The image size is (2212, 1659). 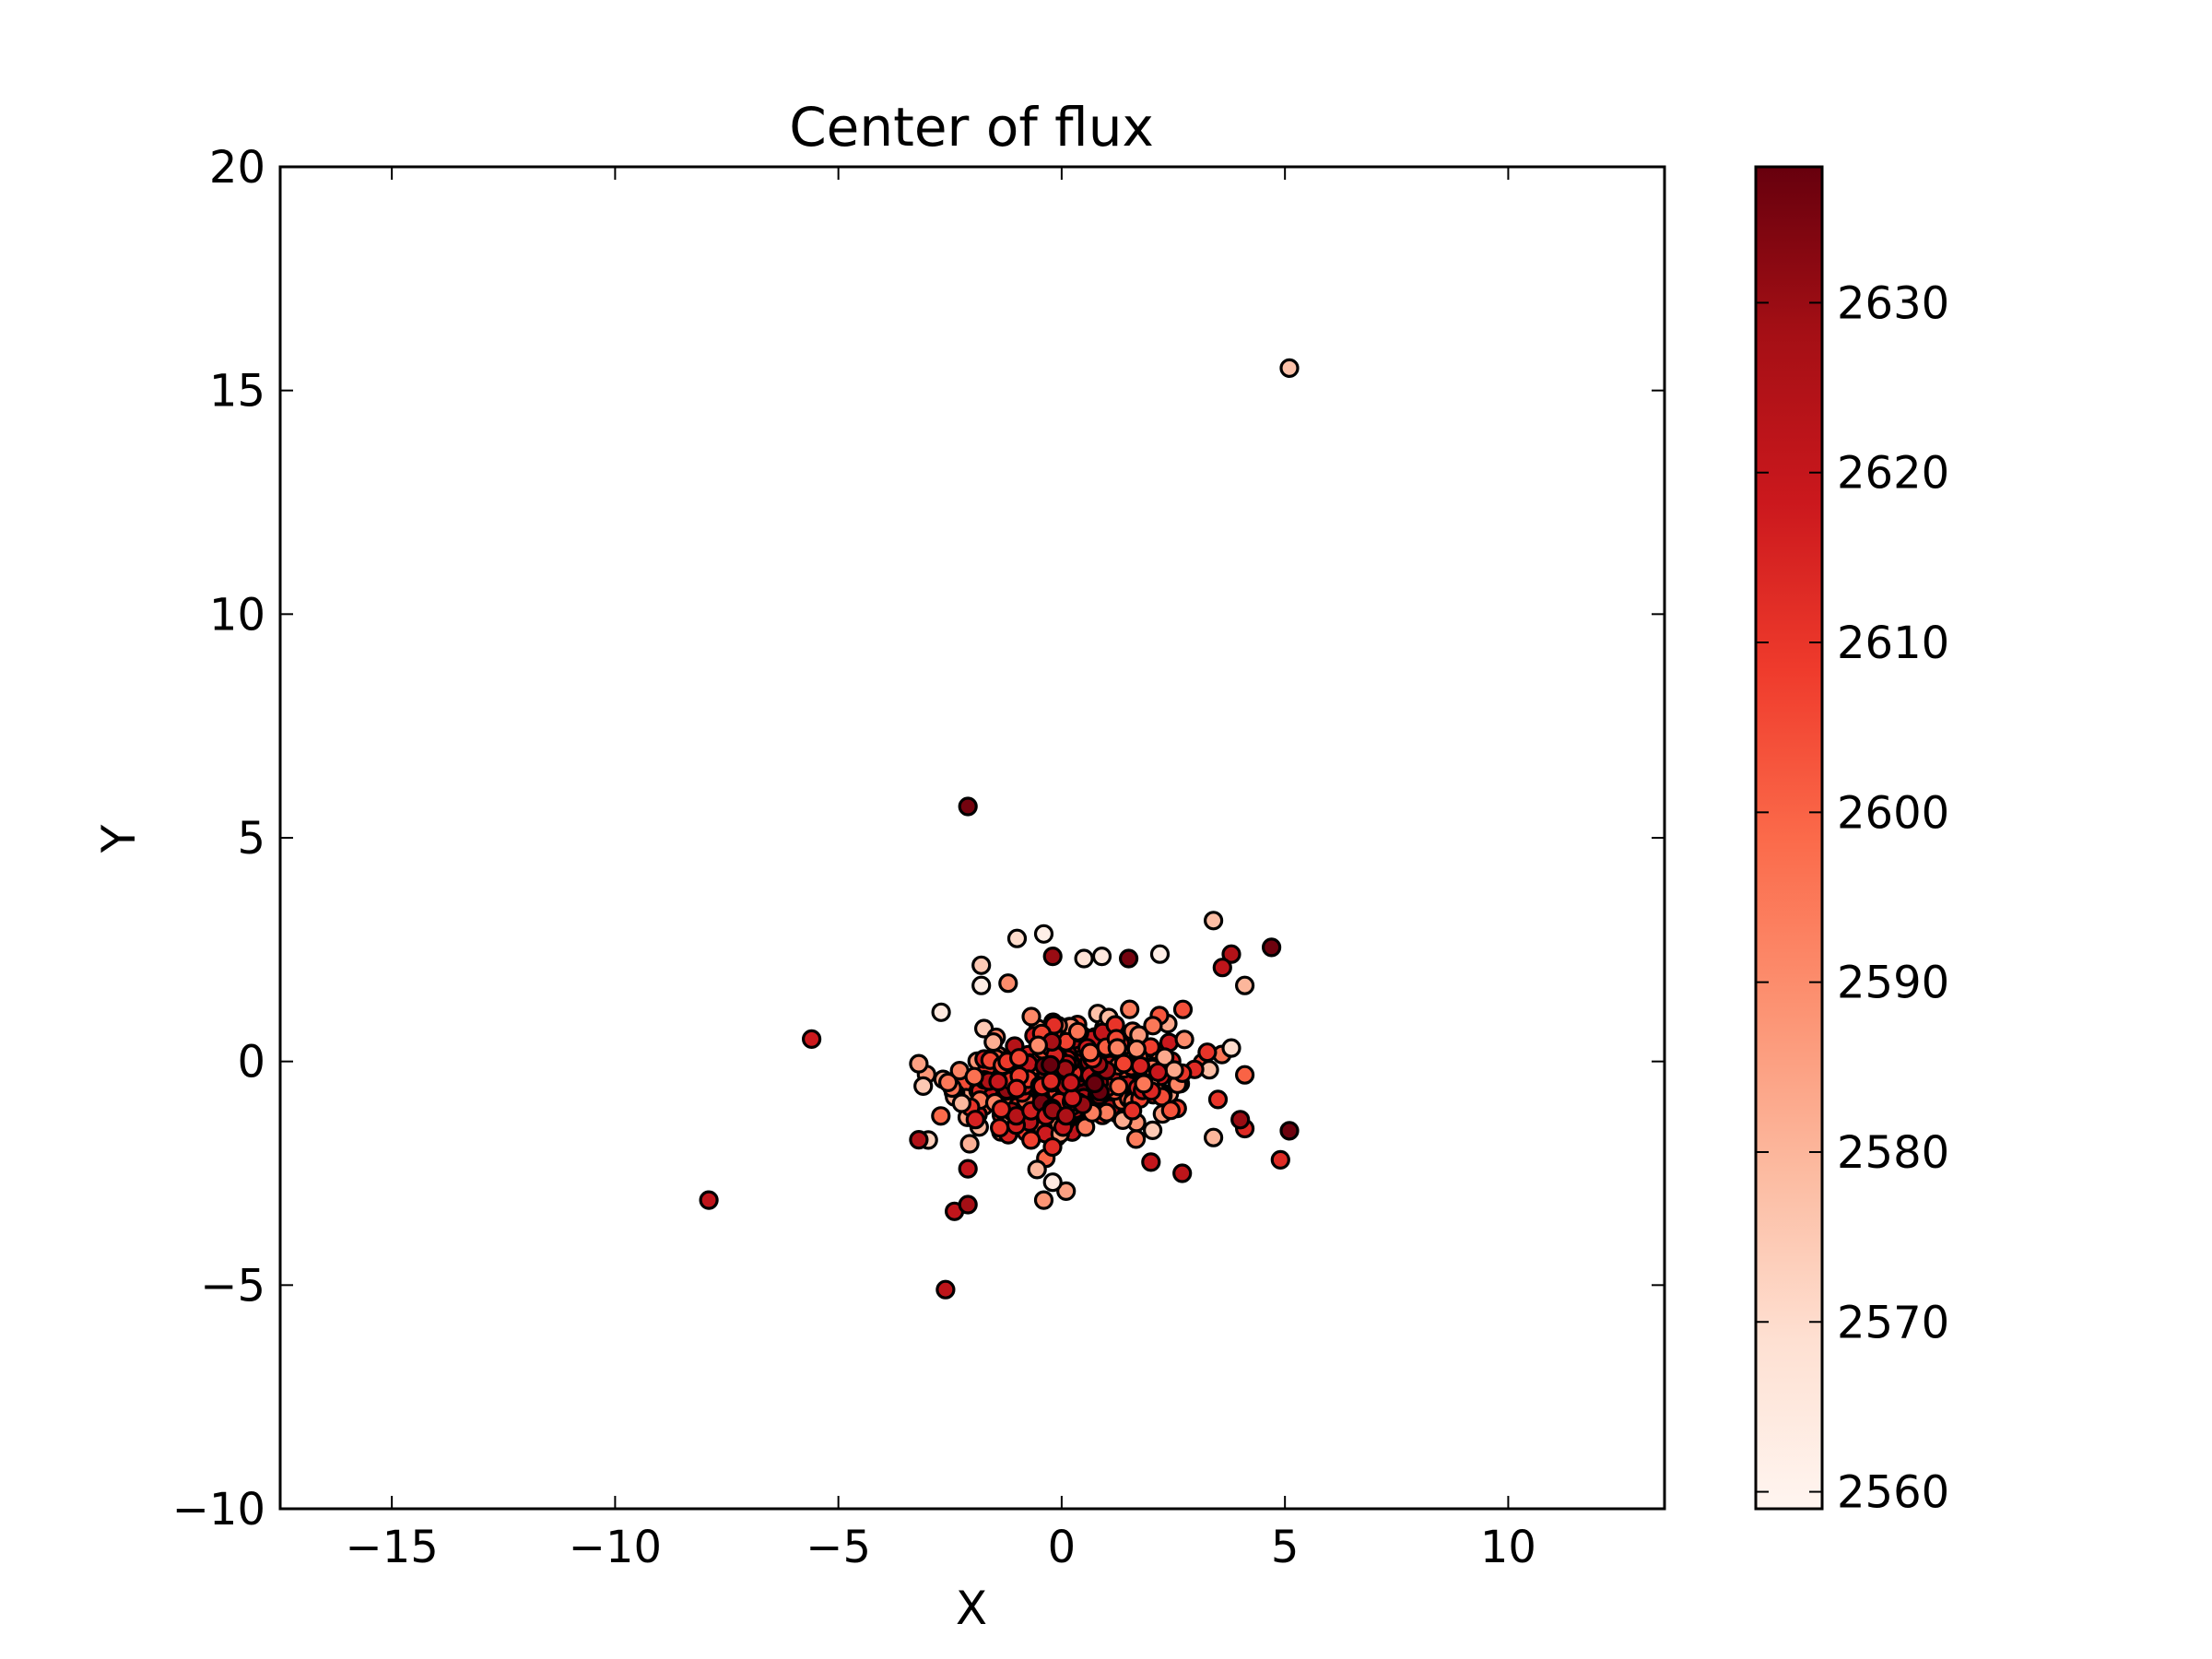 What do you see at coordinates (237, 615) in the screenshot?
I see `y-tick-label: 10` at bounding box center [237, 615].